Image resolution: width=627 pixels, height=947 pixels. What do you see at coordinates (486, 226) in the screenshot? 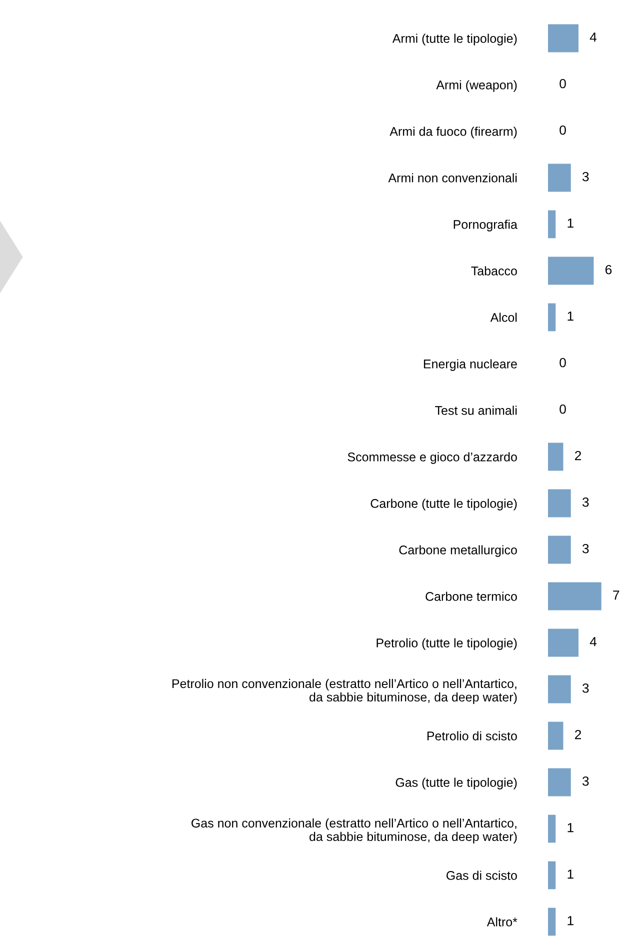
I see `y-tick-label: Pornografia` at bounding box center [486, 226].